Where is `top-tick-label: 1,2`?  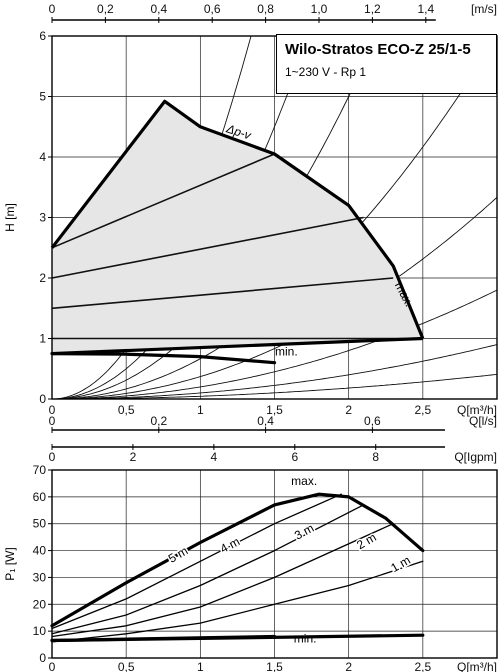 top-tick-label: 1,2 is located at coordinates (372, 9).